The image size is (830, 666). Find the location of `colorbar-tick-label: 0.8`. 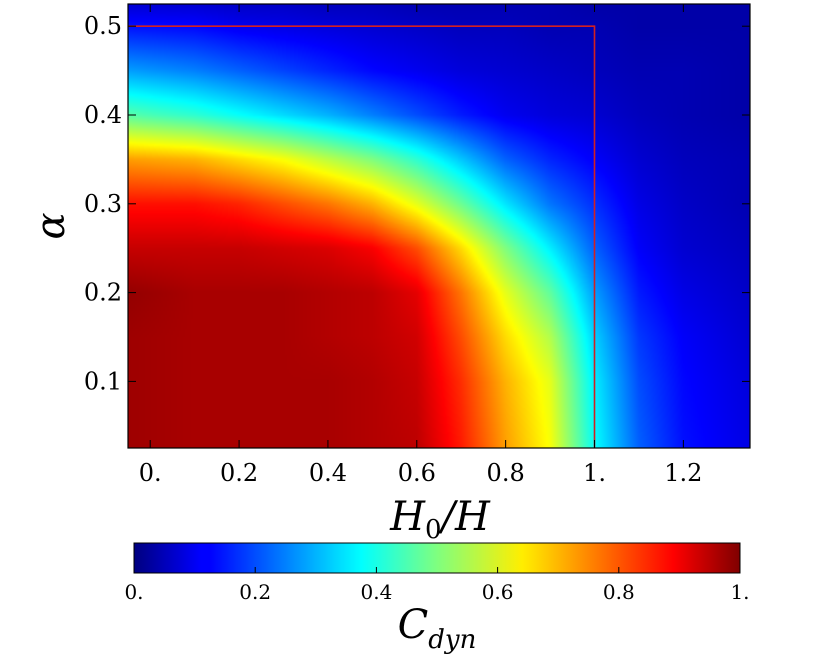

colorbar-tick-label: 0.8 is located at coordinates (619, 592).